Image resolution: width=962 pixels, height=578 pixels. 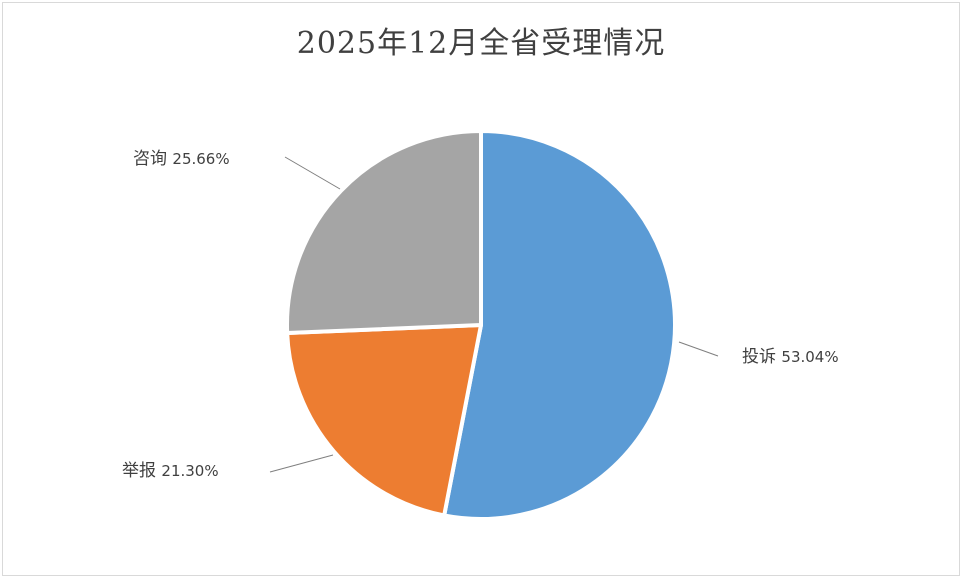 I want to click on slice-percent-3: 25.66%, so click(x=200, y=159).